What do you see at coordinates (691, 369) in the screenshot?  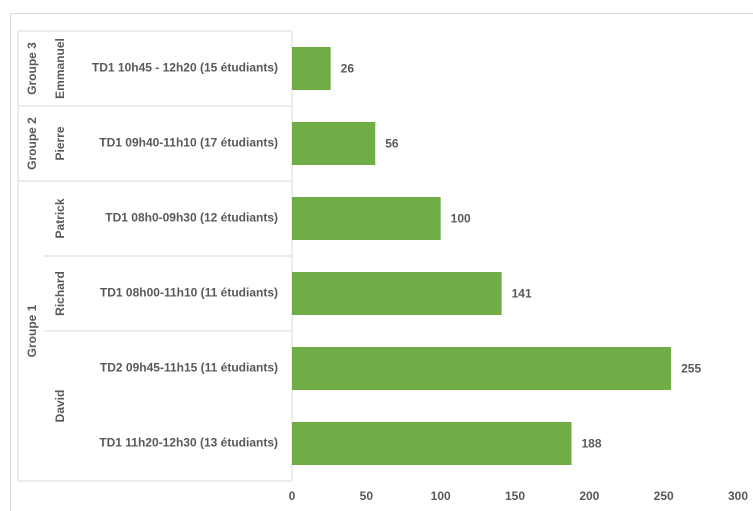 I see `data-label: 255` at bounding box center [691, 369].